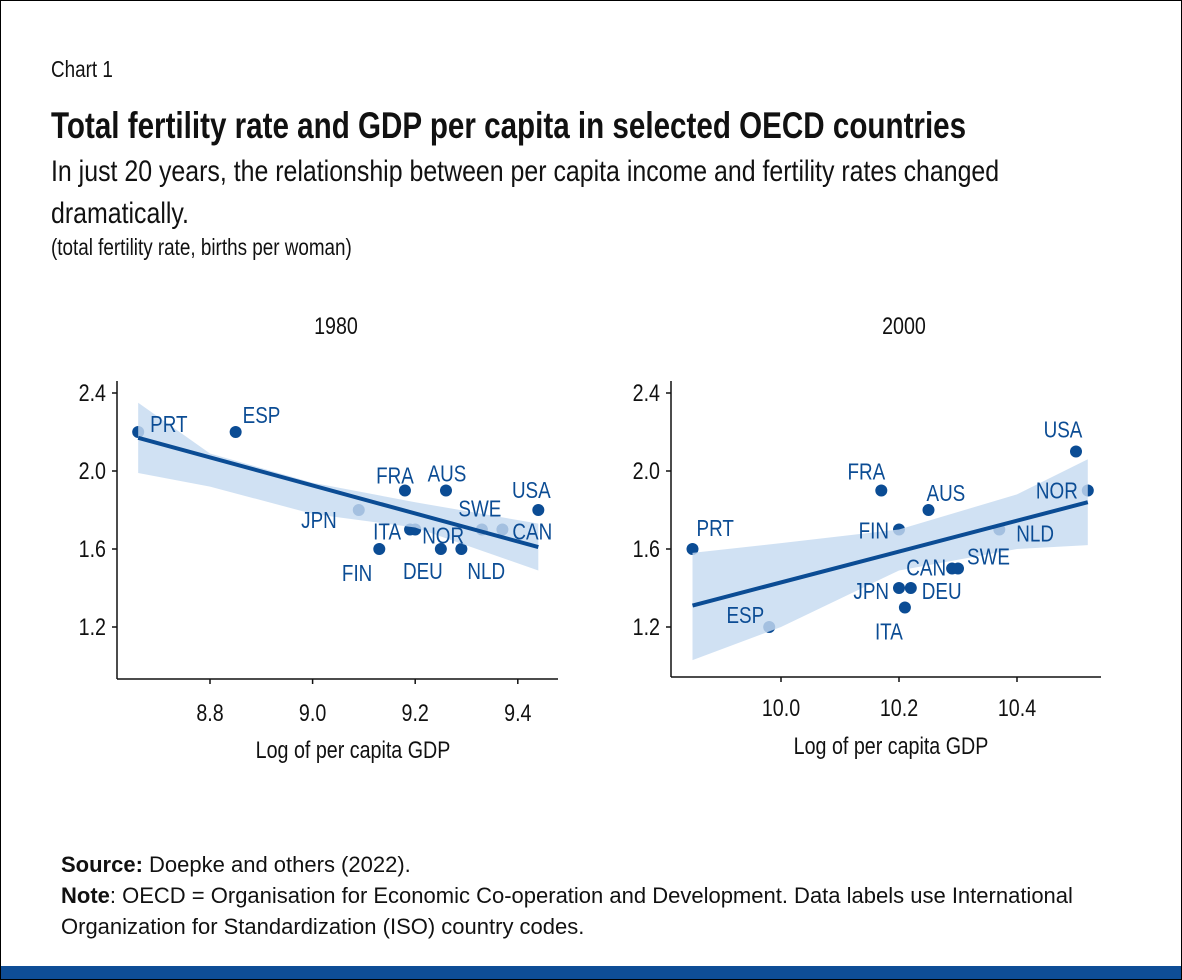  What do you see at coordinates (82, 69) in the screenshot?
I see `chart-number: Chart 1` at bounding box center [82, 69].